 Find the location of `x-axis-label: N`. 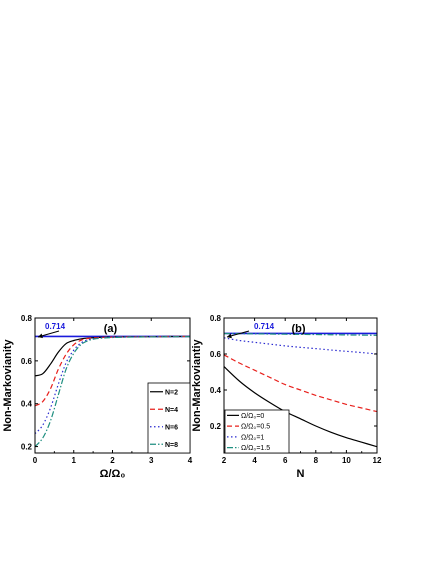

x-axis-label: N is located at coordinates (301, 474).